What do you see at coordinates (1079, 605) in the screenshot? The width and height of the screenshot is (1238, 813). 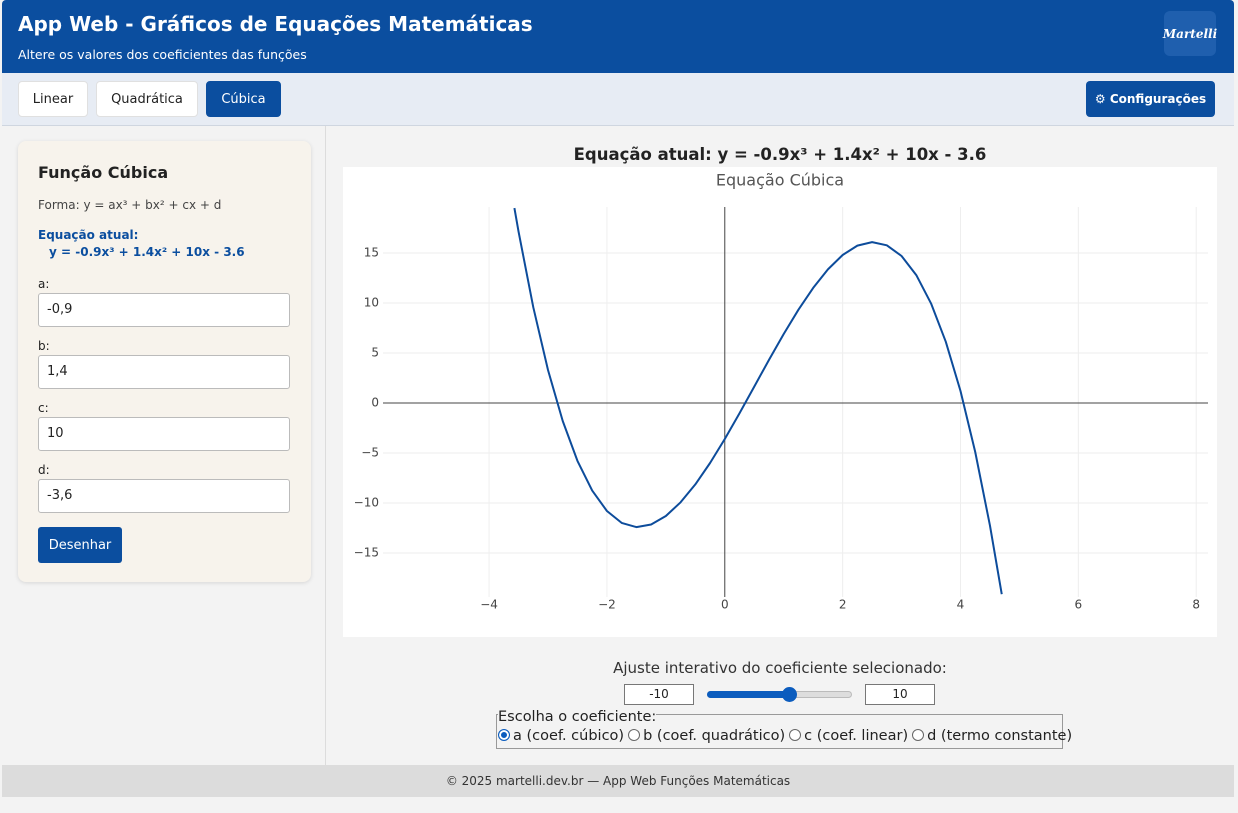 I see `x-tick-label: 6` at bounding box center [1079, 605].